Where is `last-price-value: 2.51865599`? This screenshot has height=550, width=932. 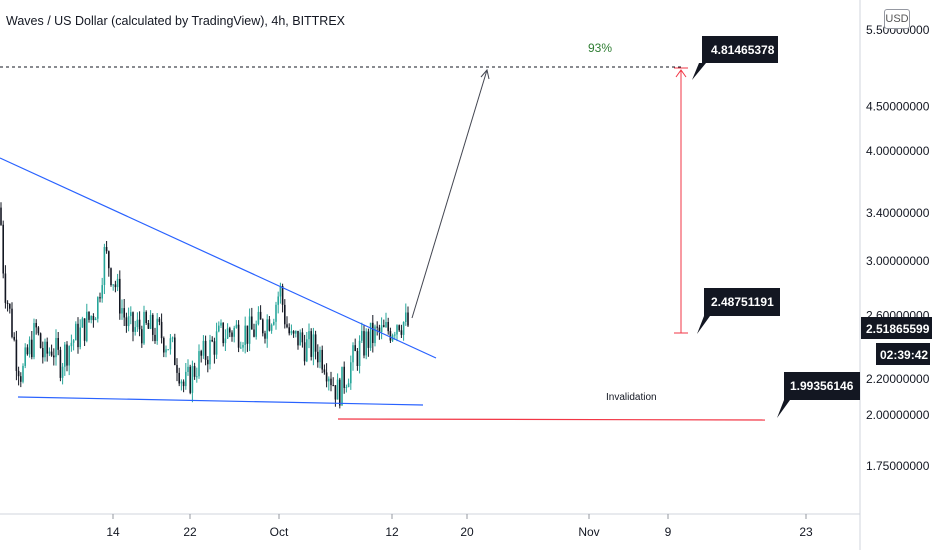 last-price-value: 2.51865599 is located at coordinates (898, 329).